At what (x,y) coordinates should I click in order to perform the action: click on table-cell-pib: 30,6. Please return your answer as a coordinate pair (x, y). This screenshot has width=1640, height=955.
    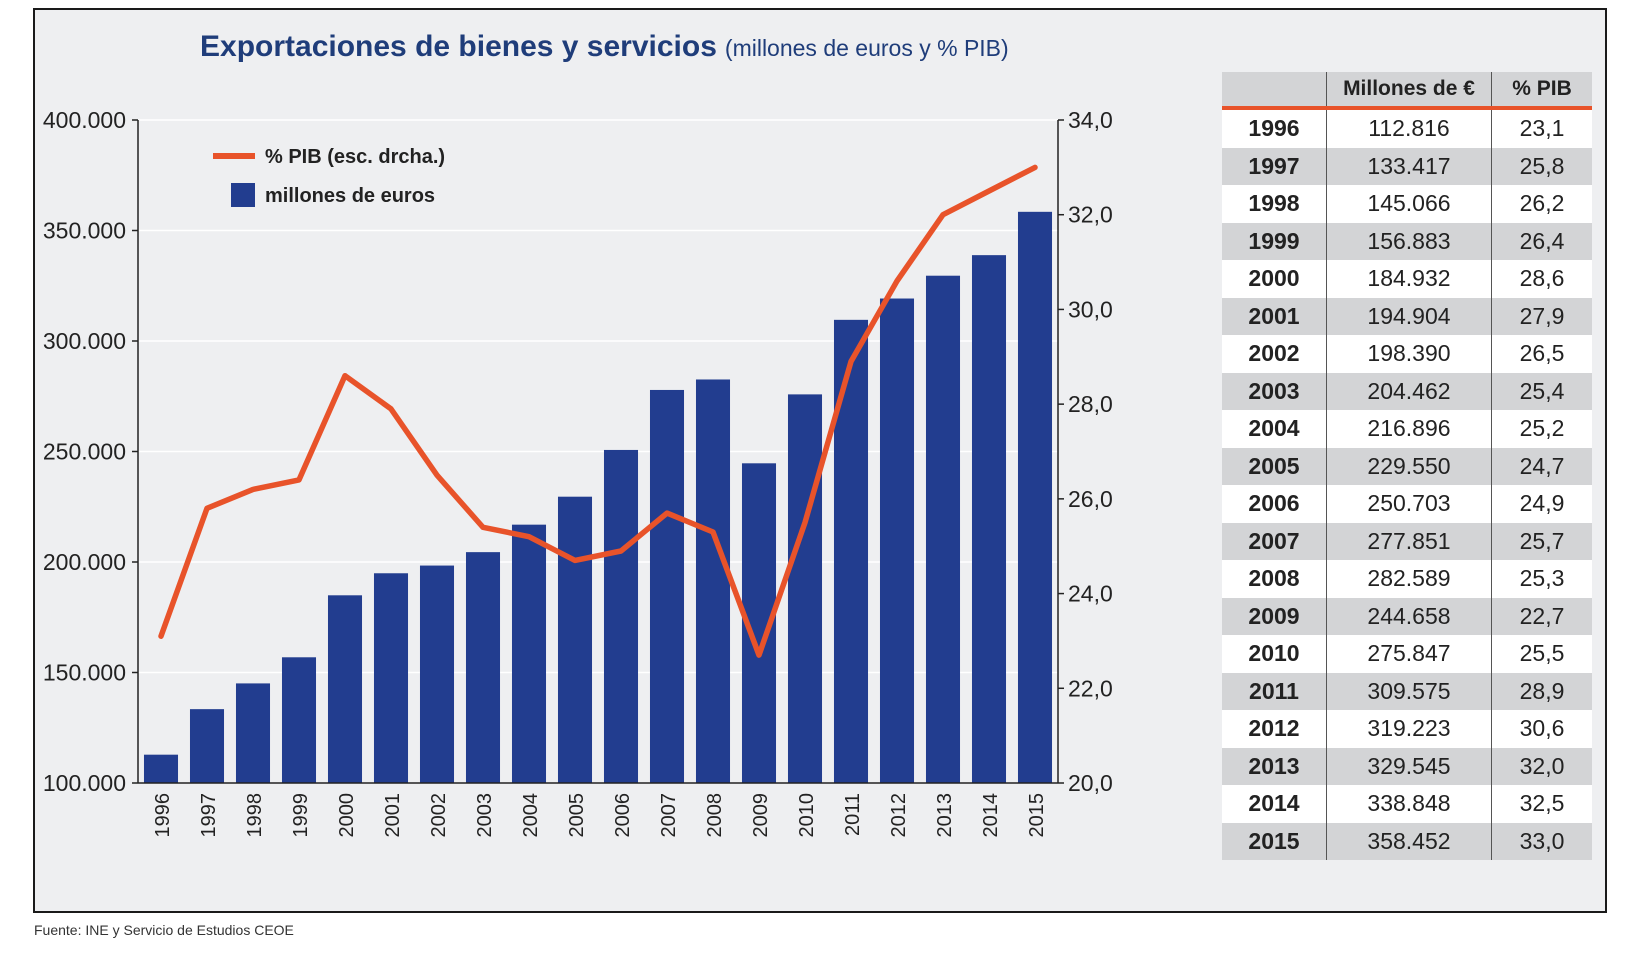
    Looking at the image, I should click on (1541, 729).